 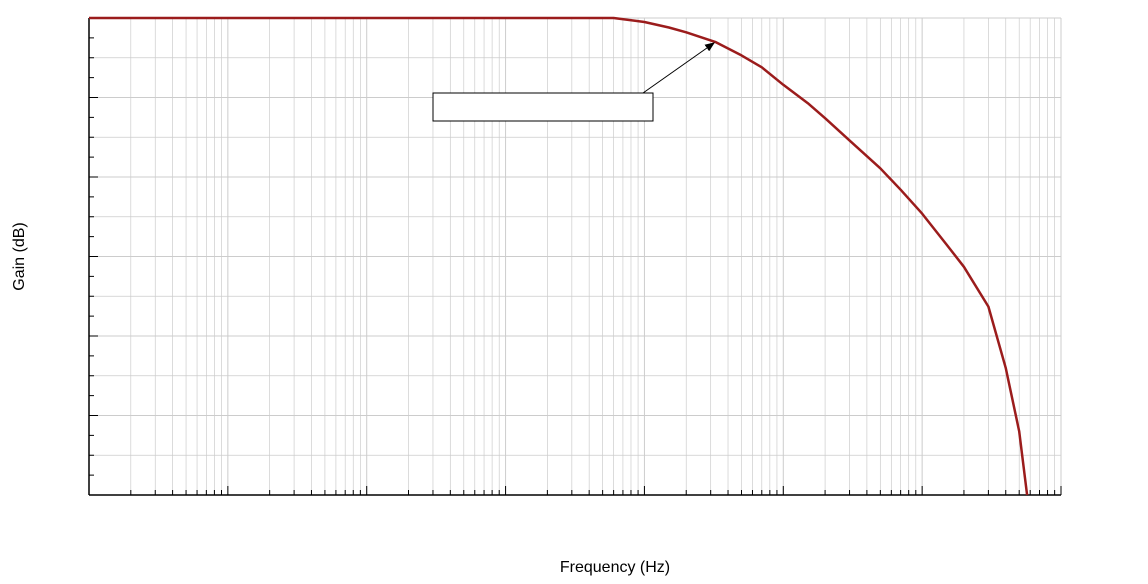 What do you see at coordinates (573, 82) in the screenshot?
I see `annotation-layer` at bounding box center [573, 82].